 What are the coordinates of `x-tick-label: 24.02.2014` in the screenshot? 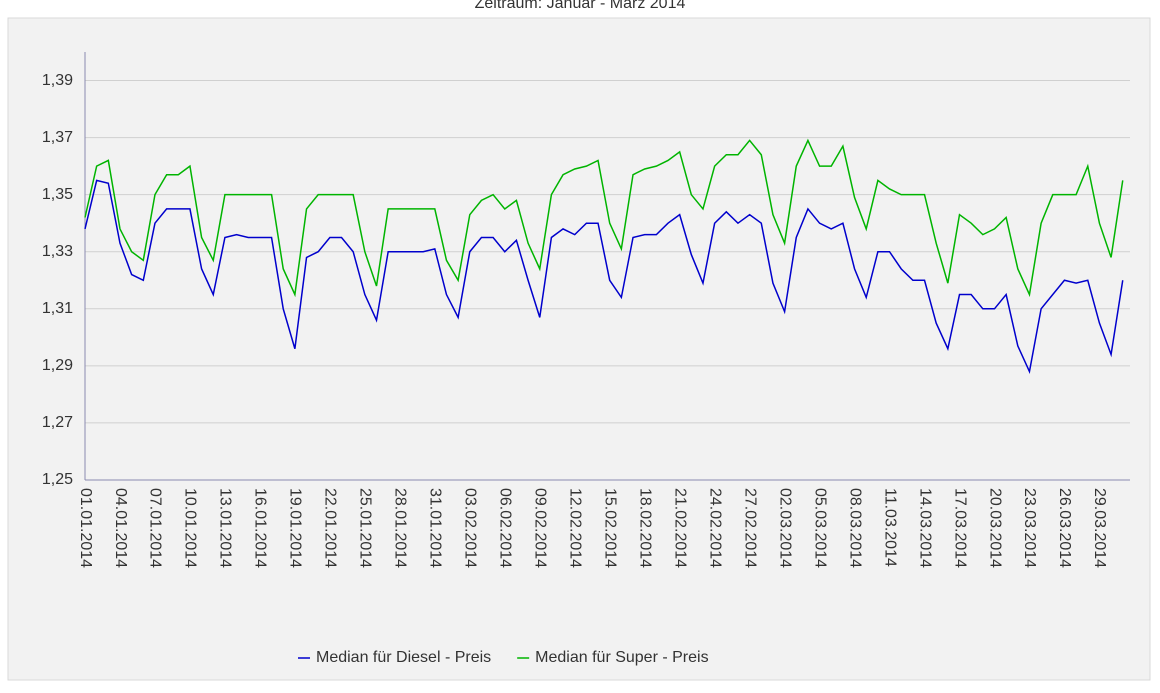 It's located at (714, 528).